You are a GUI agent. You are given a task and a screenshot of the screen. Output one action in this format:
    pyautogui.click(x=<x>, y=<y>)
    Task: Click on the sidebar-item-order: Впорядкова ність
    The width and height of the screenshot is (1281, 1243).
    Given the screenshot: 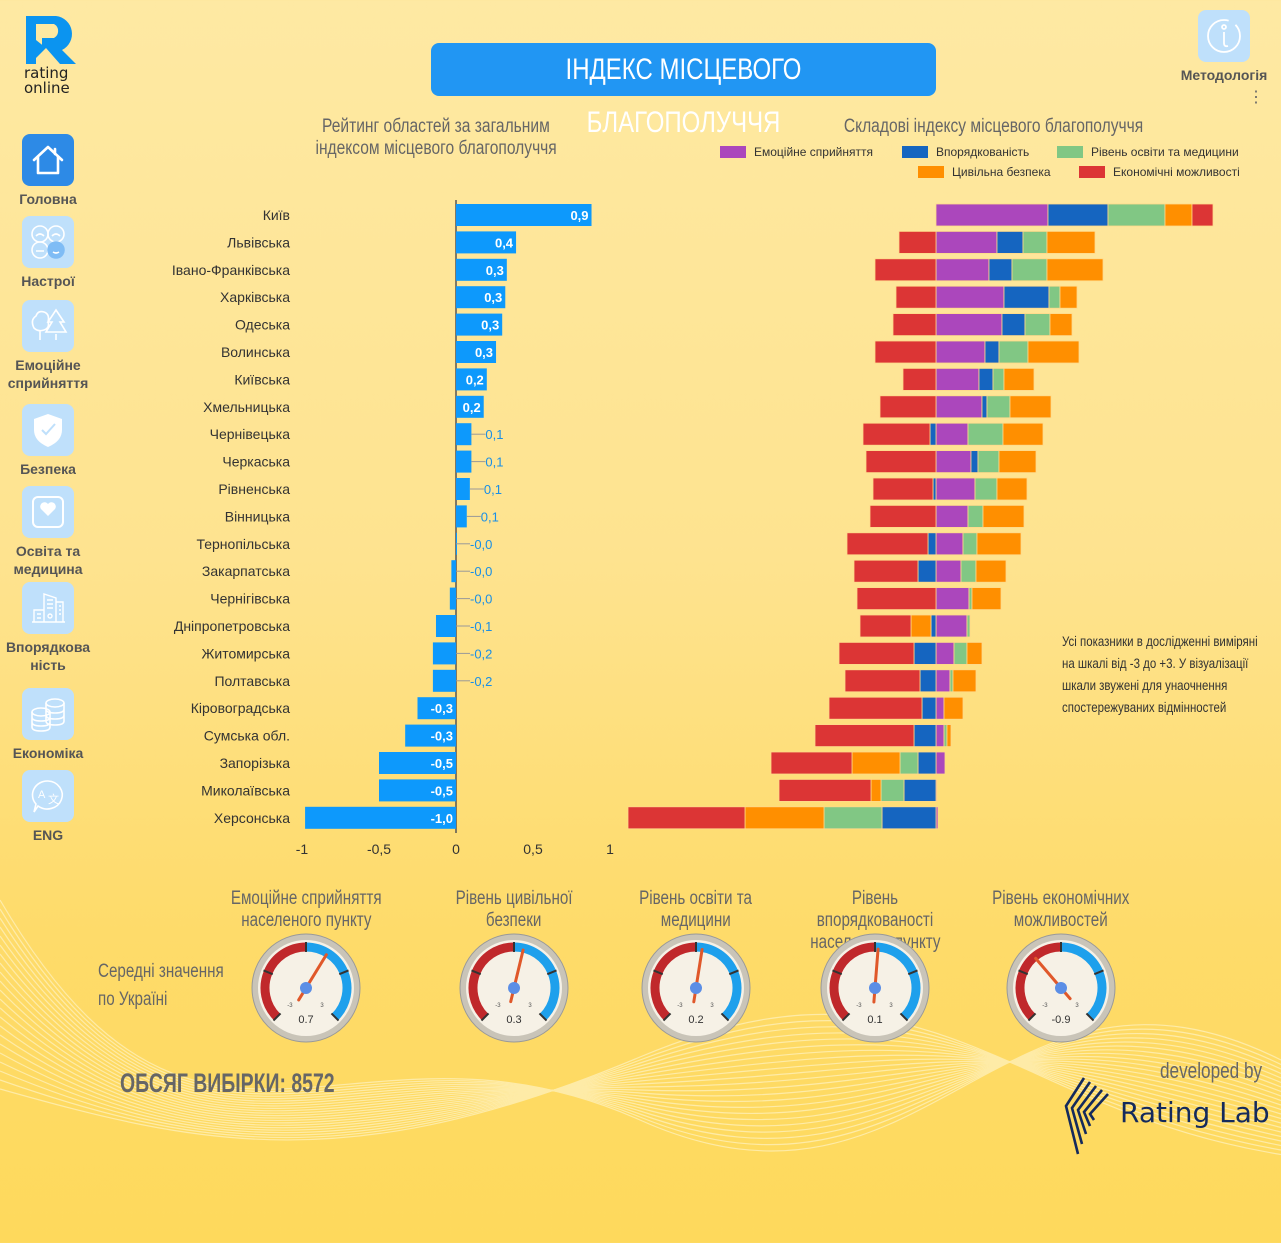 What is the action you would take?
    pyautogui.click(x=48, y=628)
    